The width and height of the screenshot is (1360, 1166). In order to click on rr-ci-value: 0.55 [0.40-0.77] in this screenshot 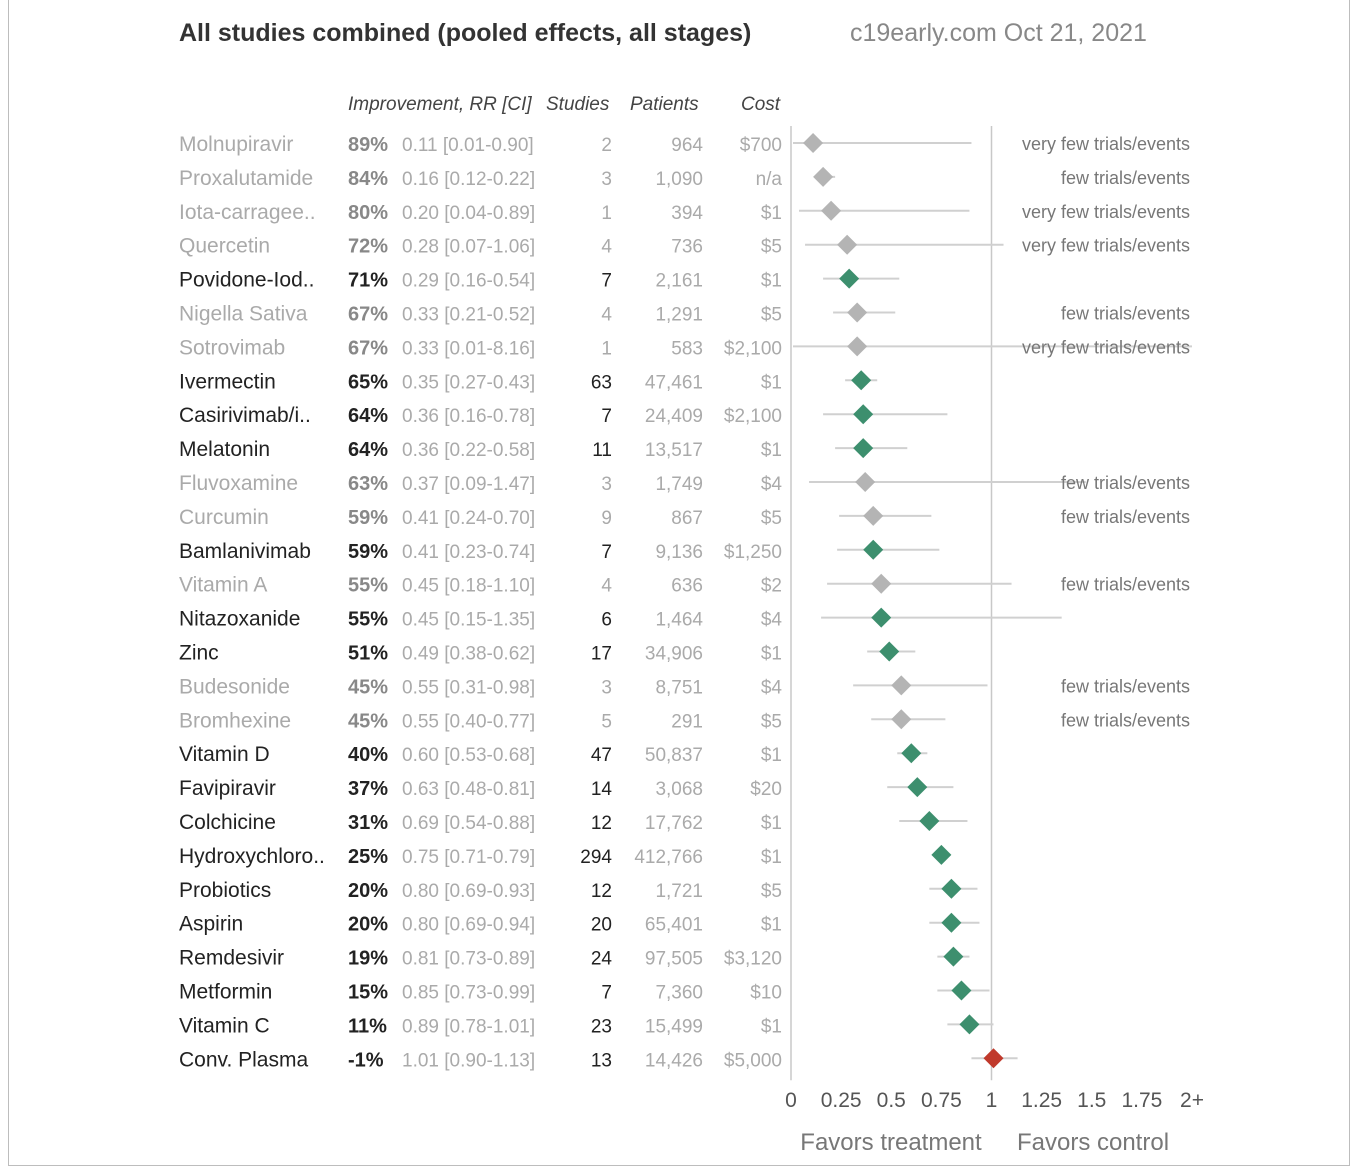, I will do `click(468, 721)`.